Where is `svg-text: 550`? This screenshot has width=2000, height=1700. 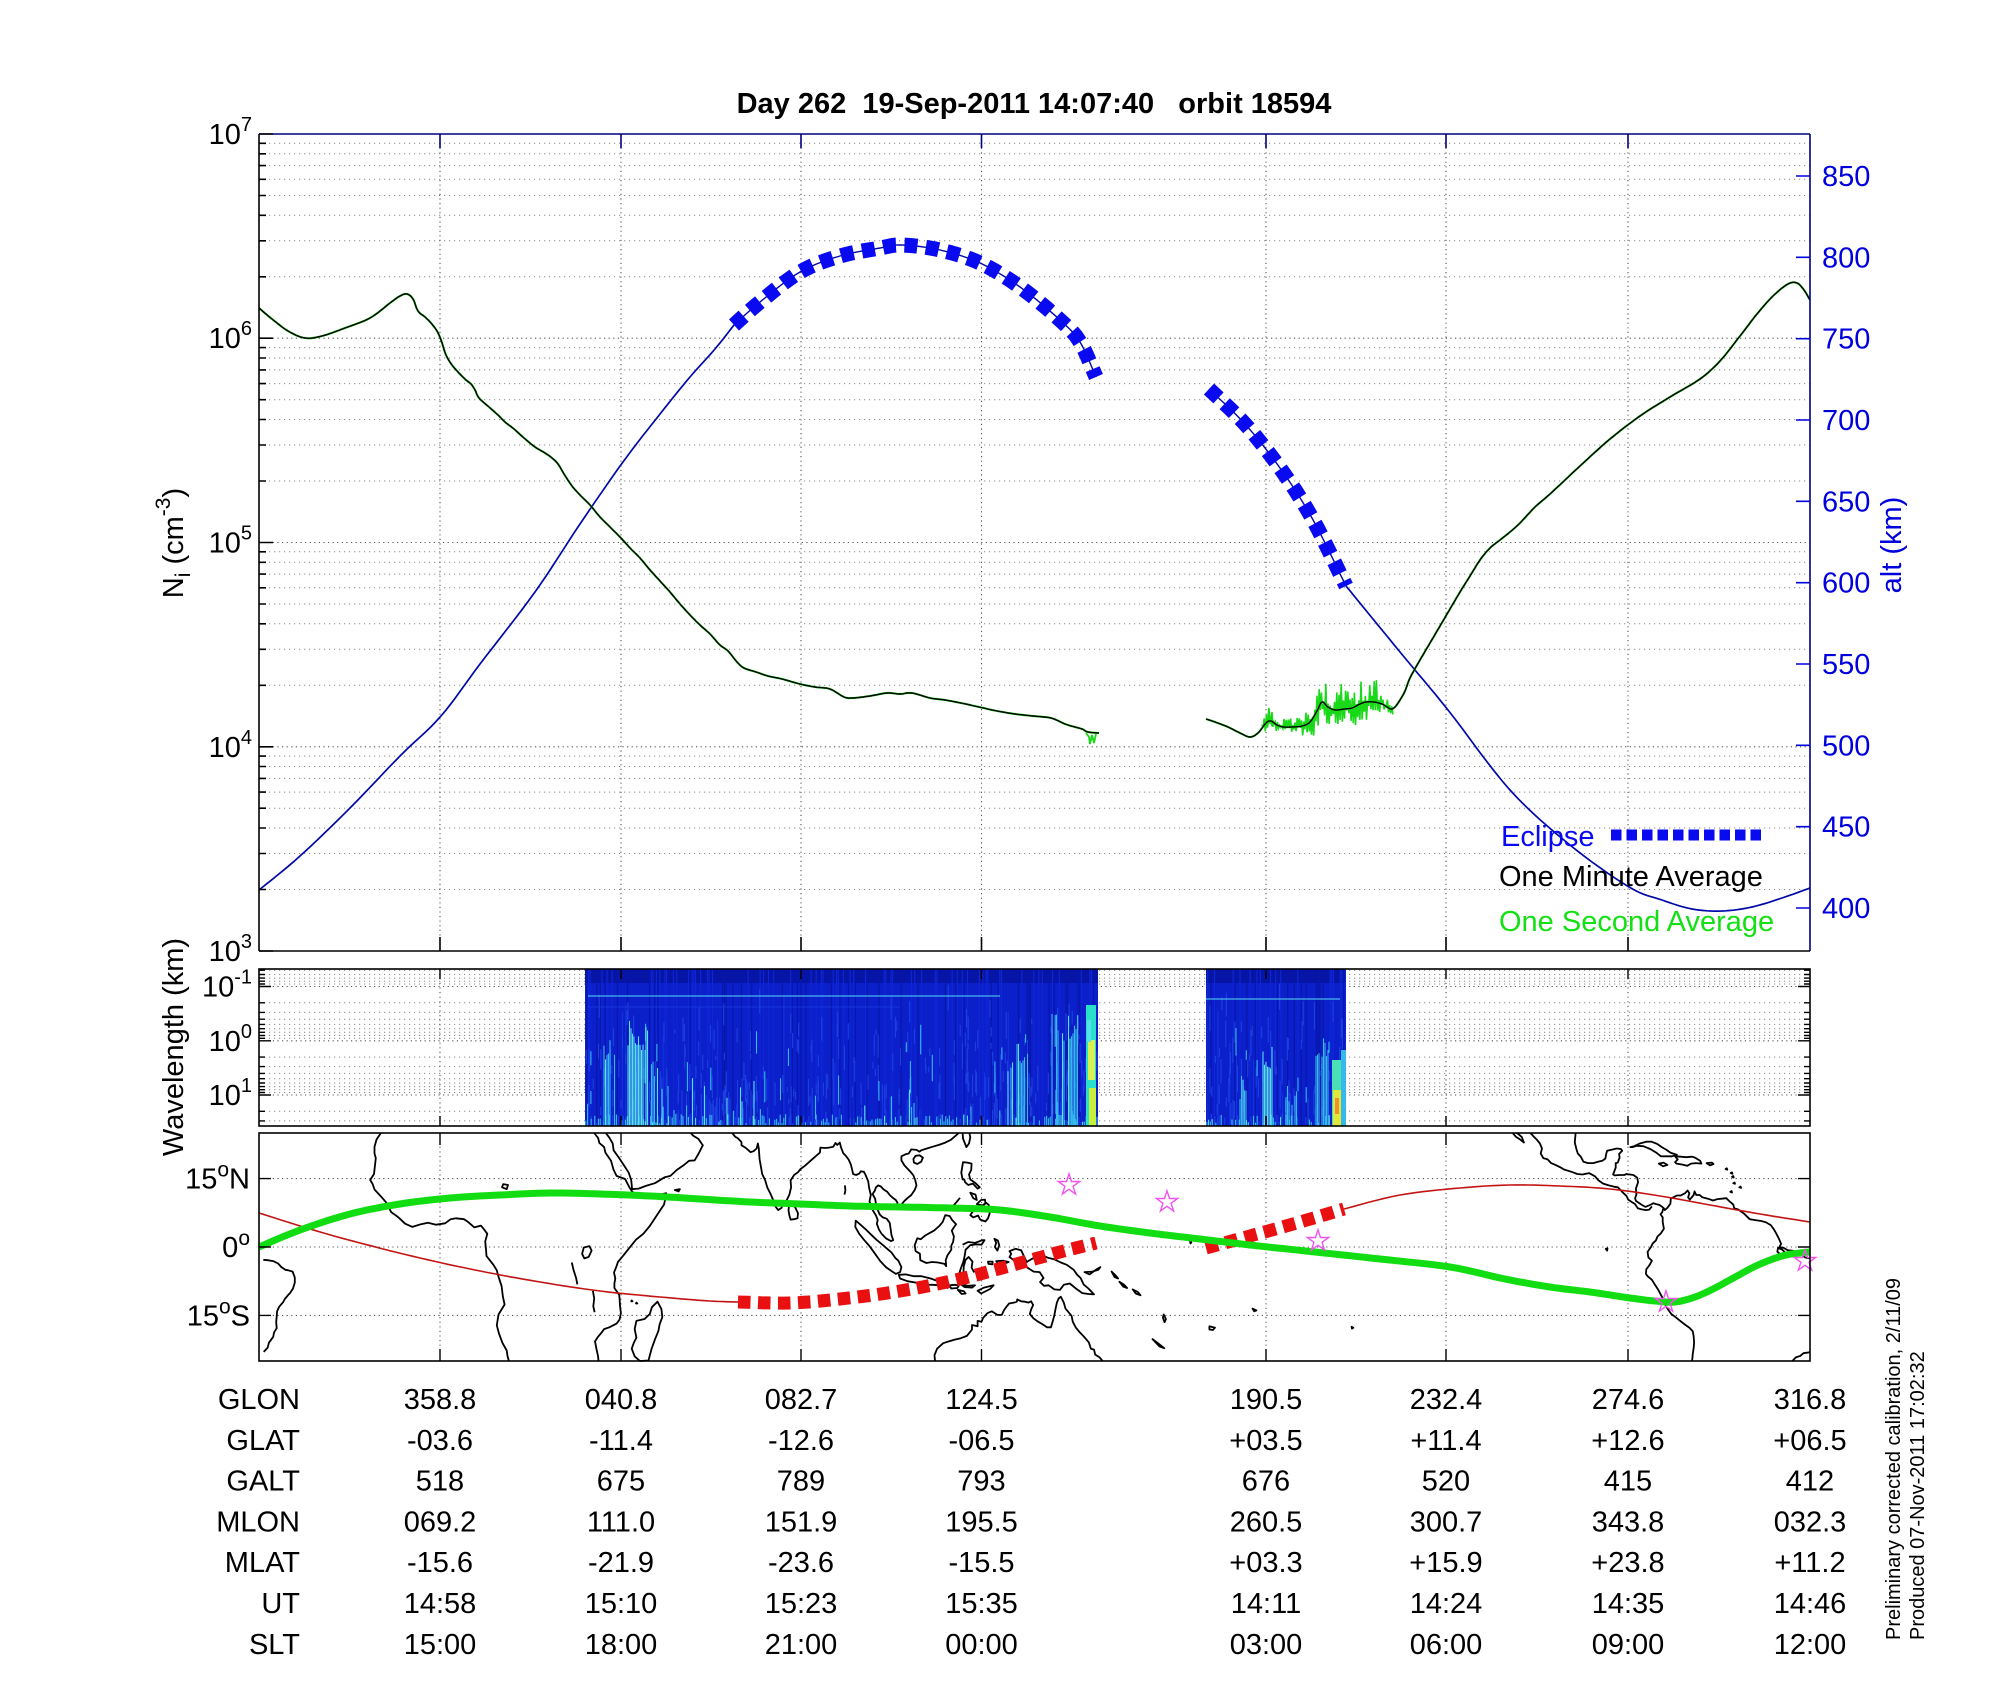
svg-text: 550 is located at coordinates (1846, 665).